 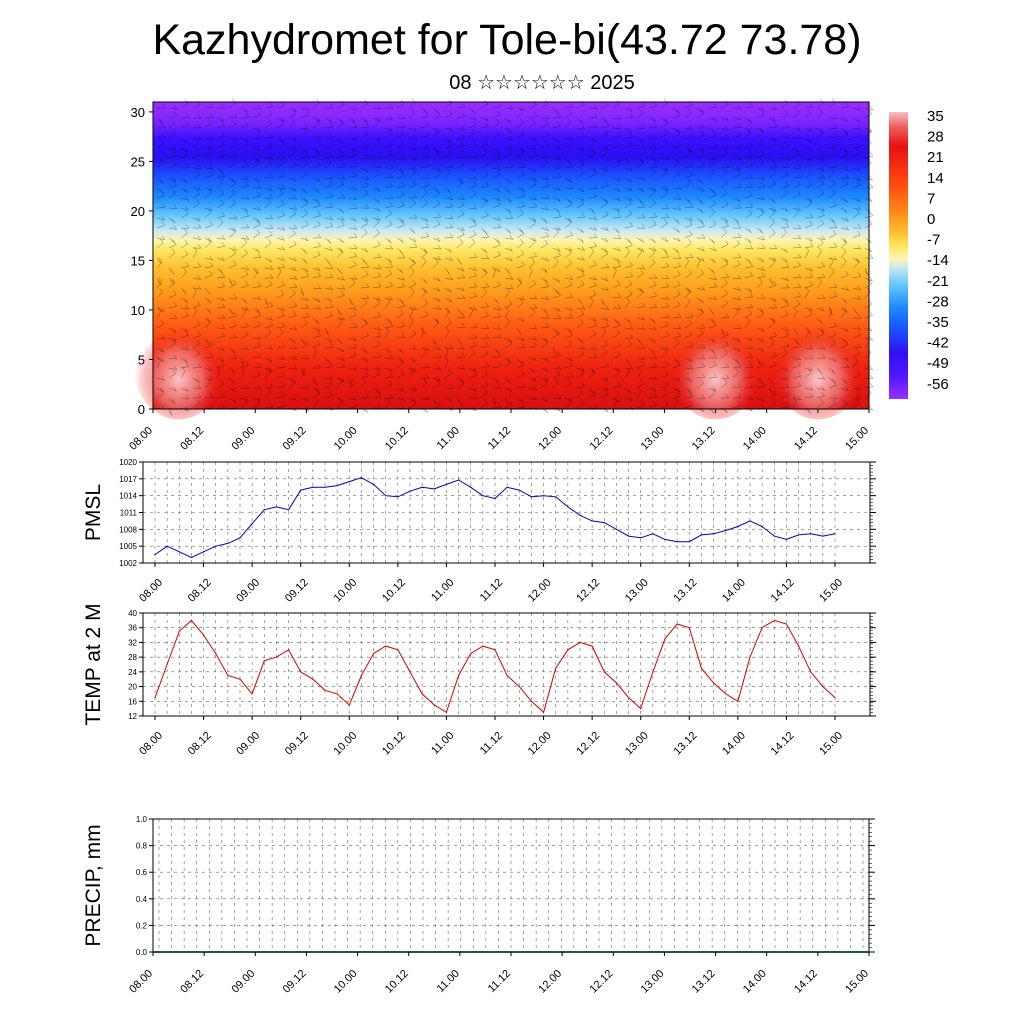 What do you see at coordinates (295, 439) in the screenshot?
I see `heatmap-xtick-label: 09.12` at bounding box center [295, 439].